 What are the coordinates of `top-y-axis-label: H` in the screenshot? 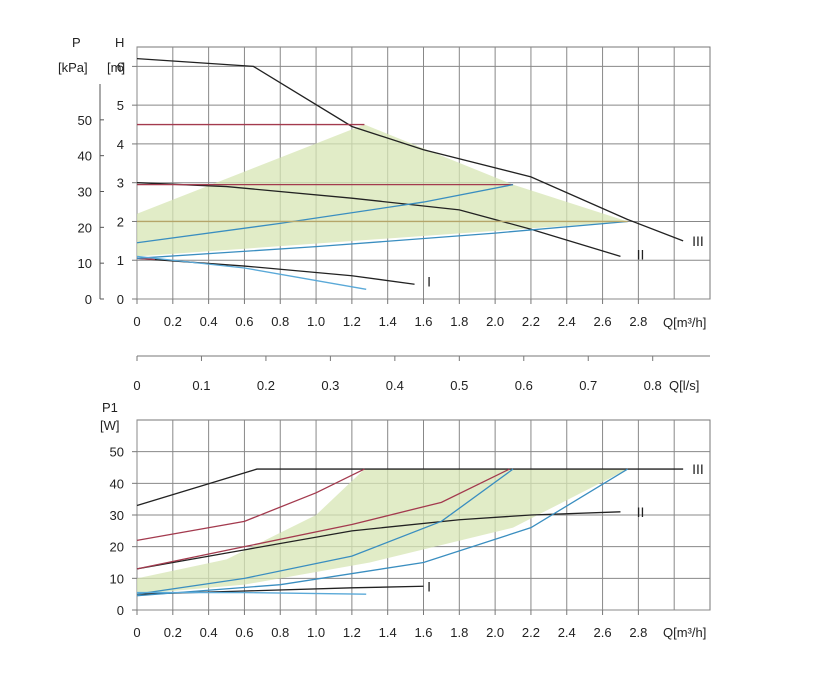 It's located at (119, 42).